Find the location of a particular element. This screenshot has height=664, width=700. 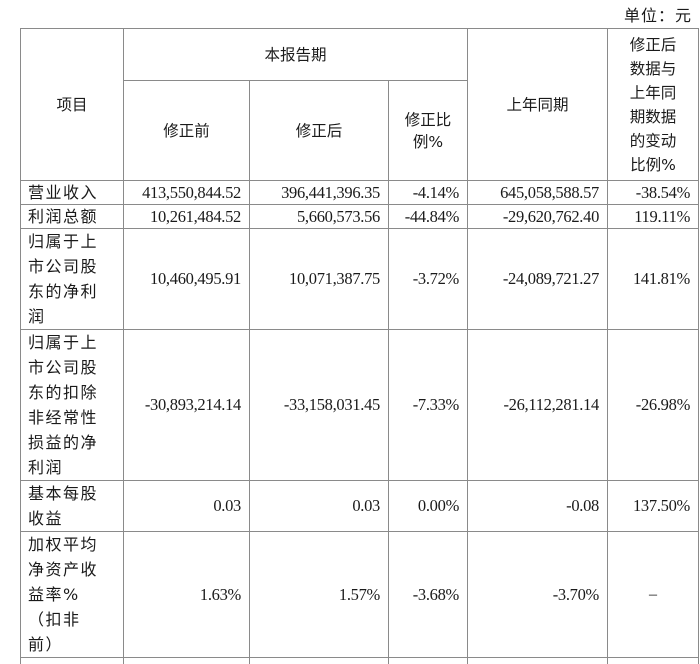

header-before-correction-label: 修正前 is located at coordinates (186, 131).